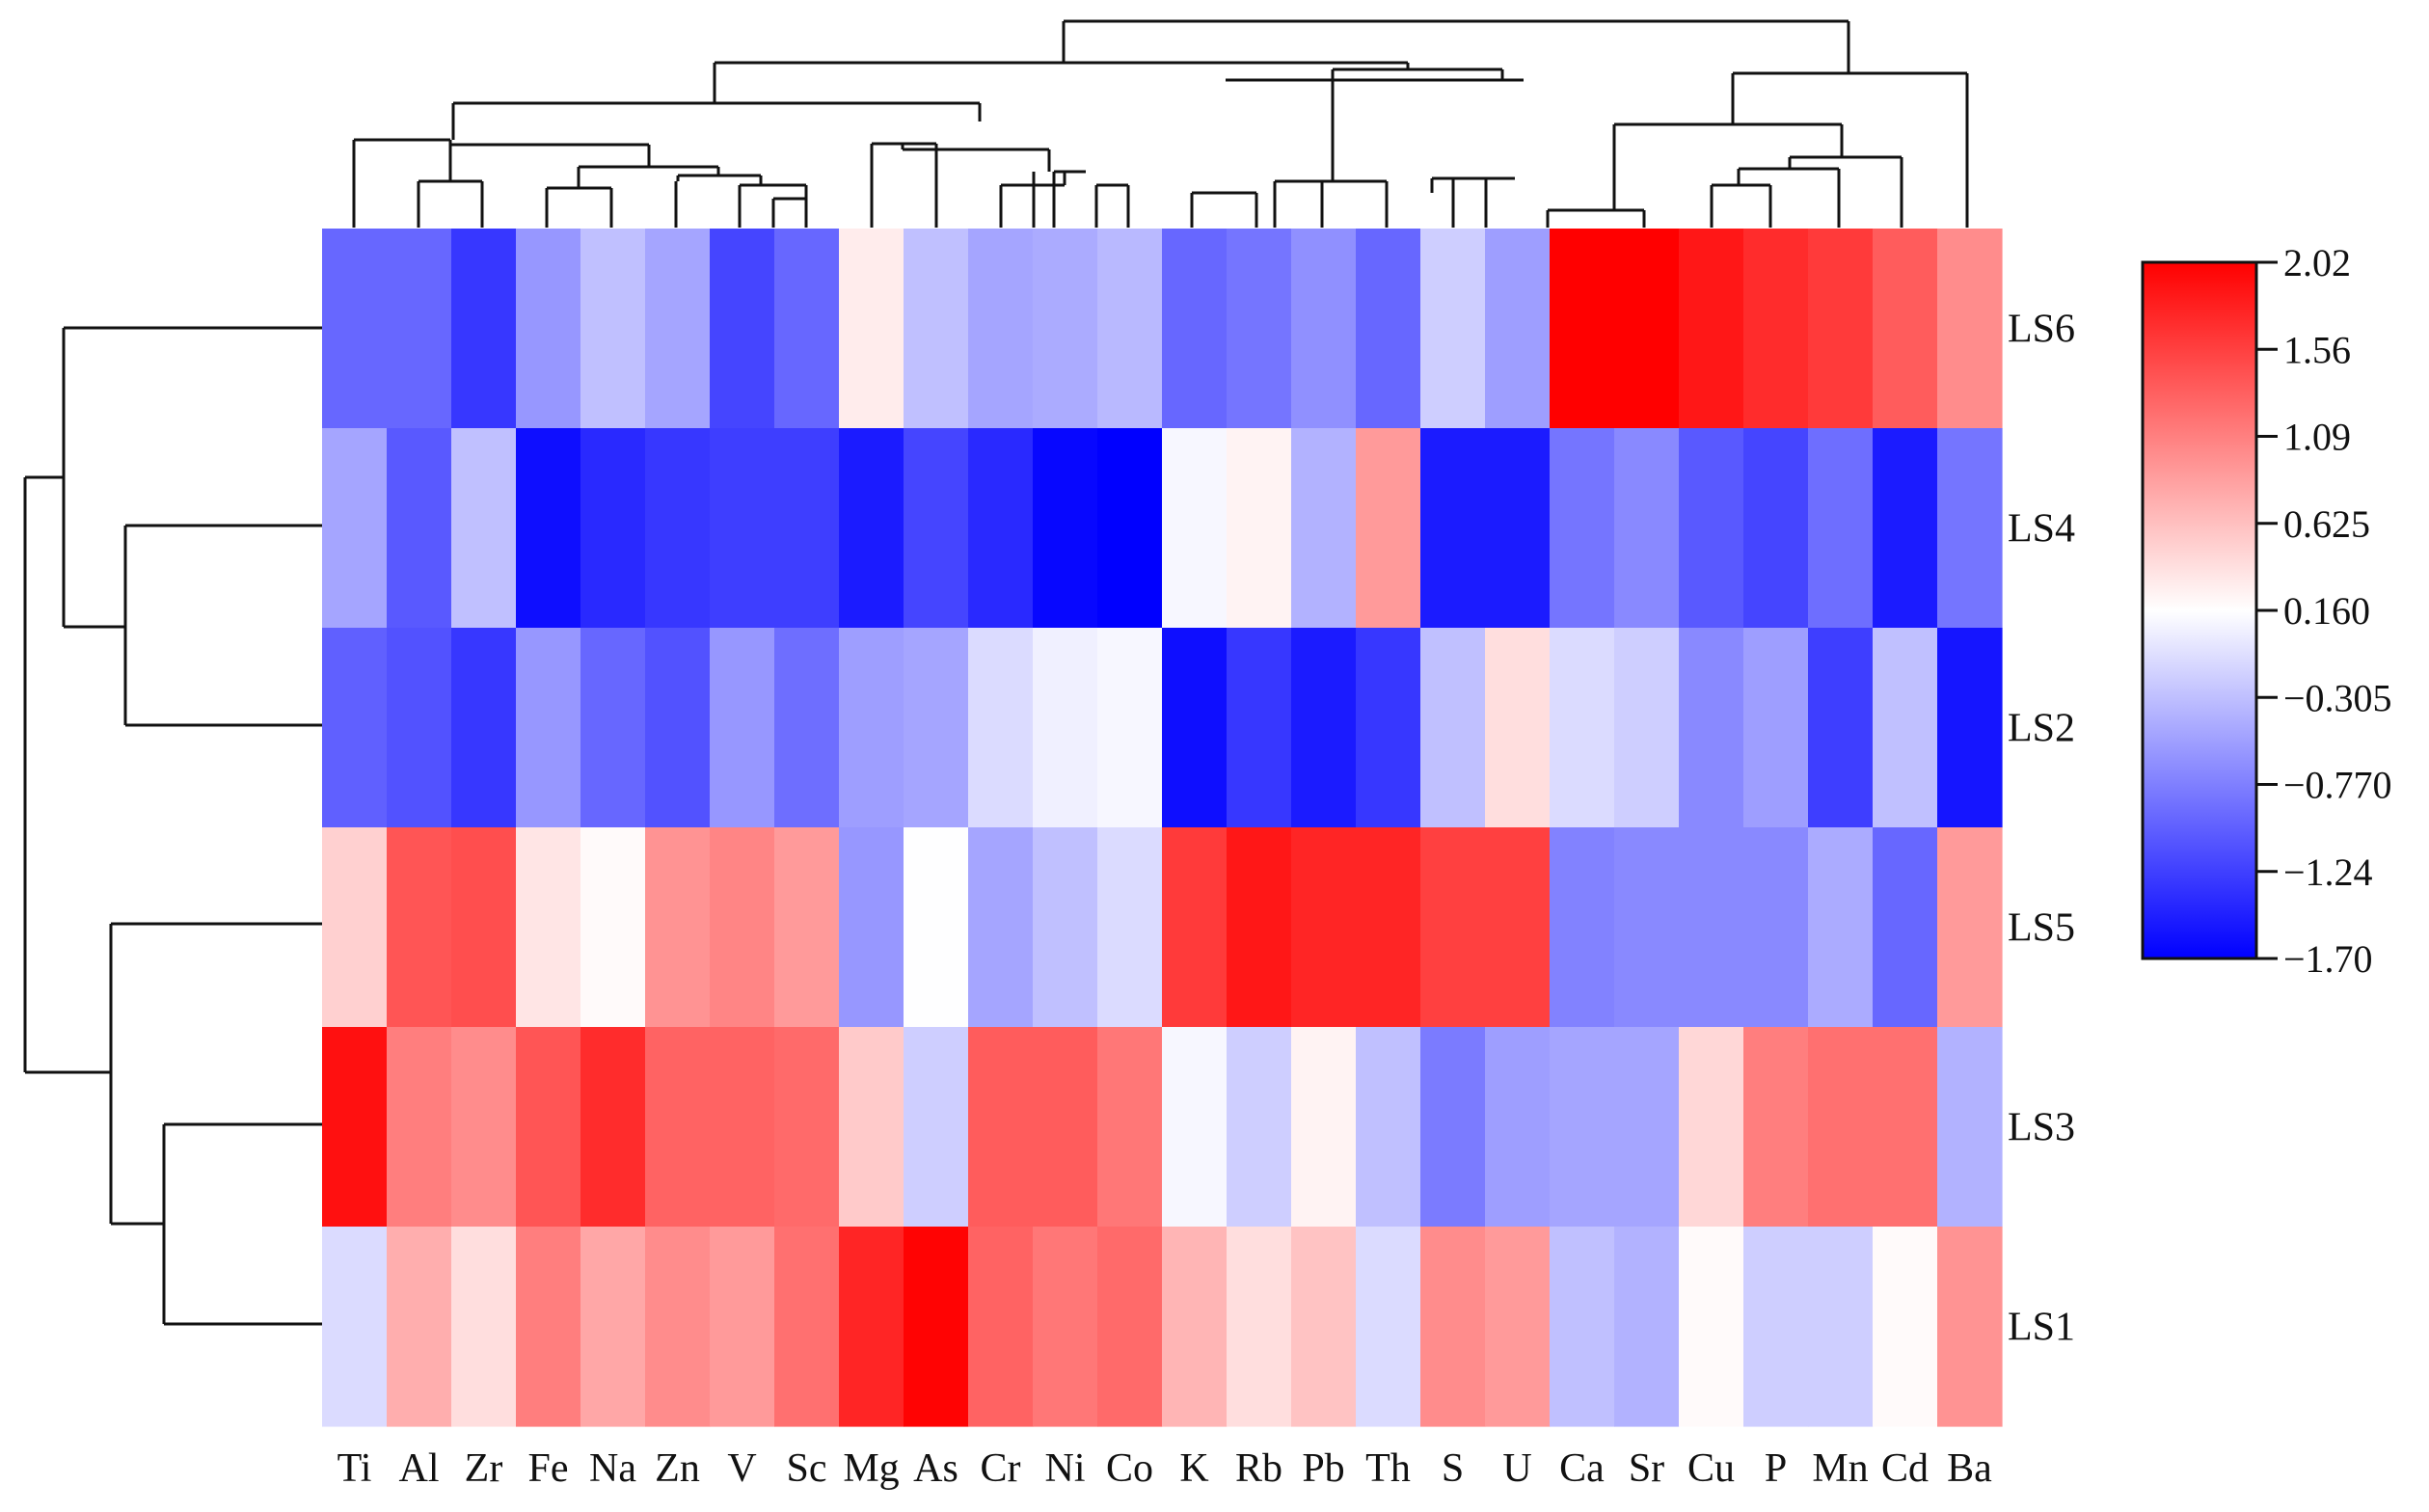 This screenshot has height=1512, width=2429. Describe the element at coordinates (2041, 1128) in the screenshot. I see `row-label-LS3: LS3` at that location.